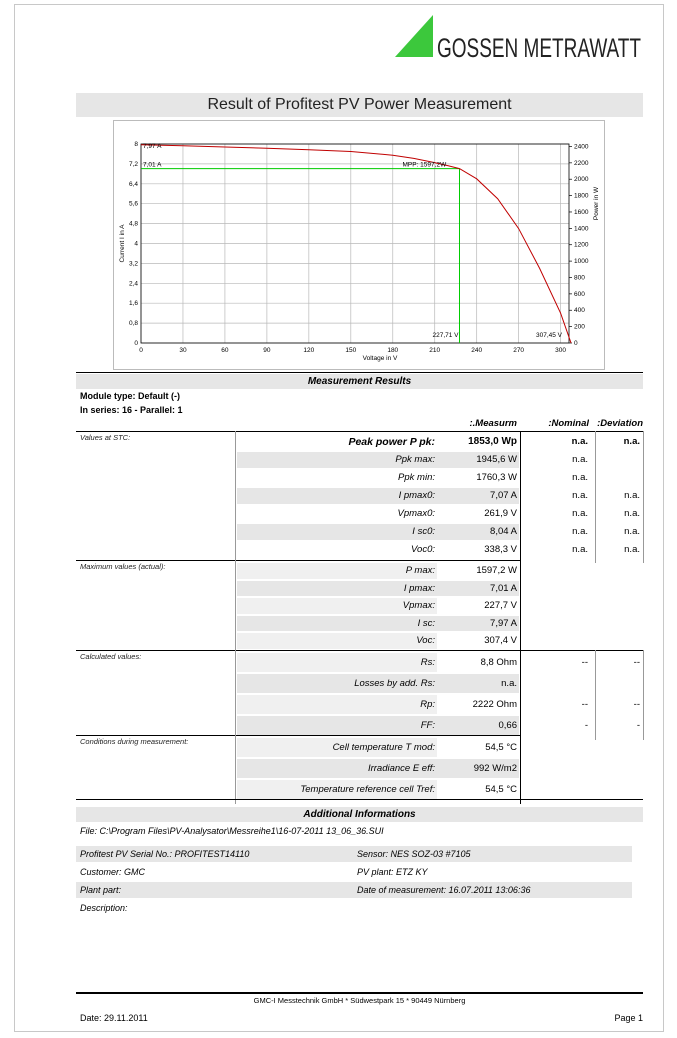  What do you see at coordinates (141, 350) in the screenshot?
I see `x-tick-label: 0` at bounding box center [141, 350].